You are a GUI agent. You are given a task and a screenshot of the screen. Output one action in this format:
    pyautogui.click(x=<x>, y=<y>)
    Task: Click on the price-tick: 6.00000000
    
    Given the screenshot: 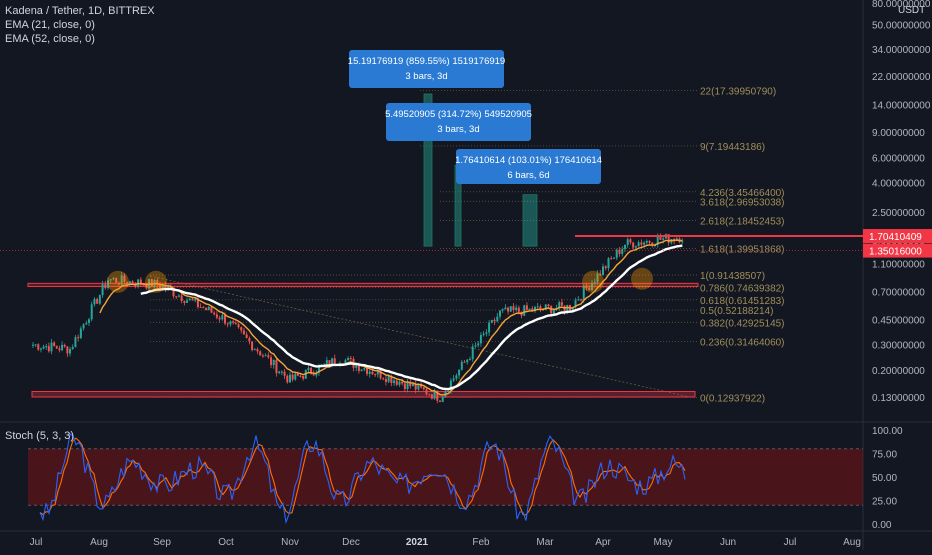 What is the action you would take?
    pyautogui.click(x=898, y=158)
    